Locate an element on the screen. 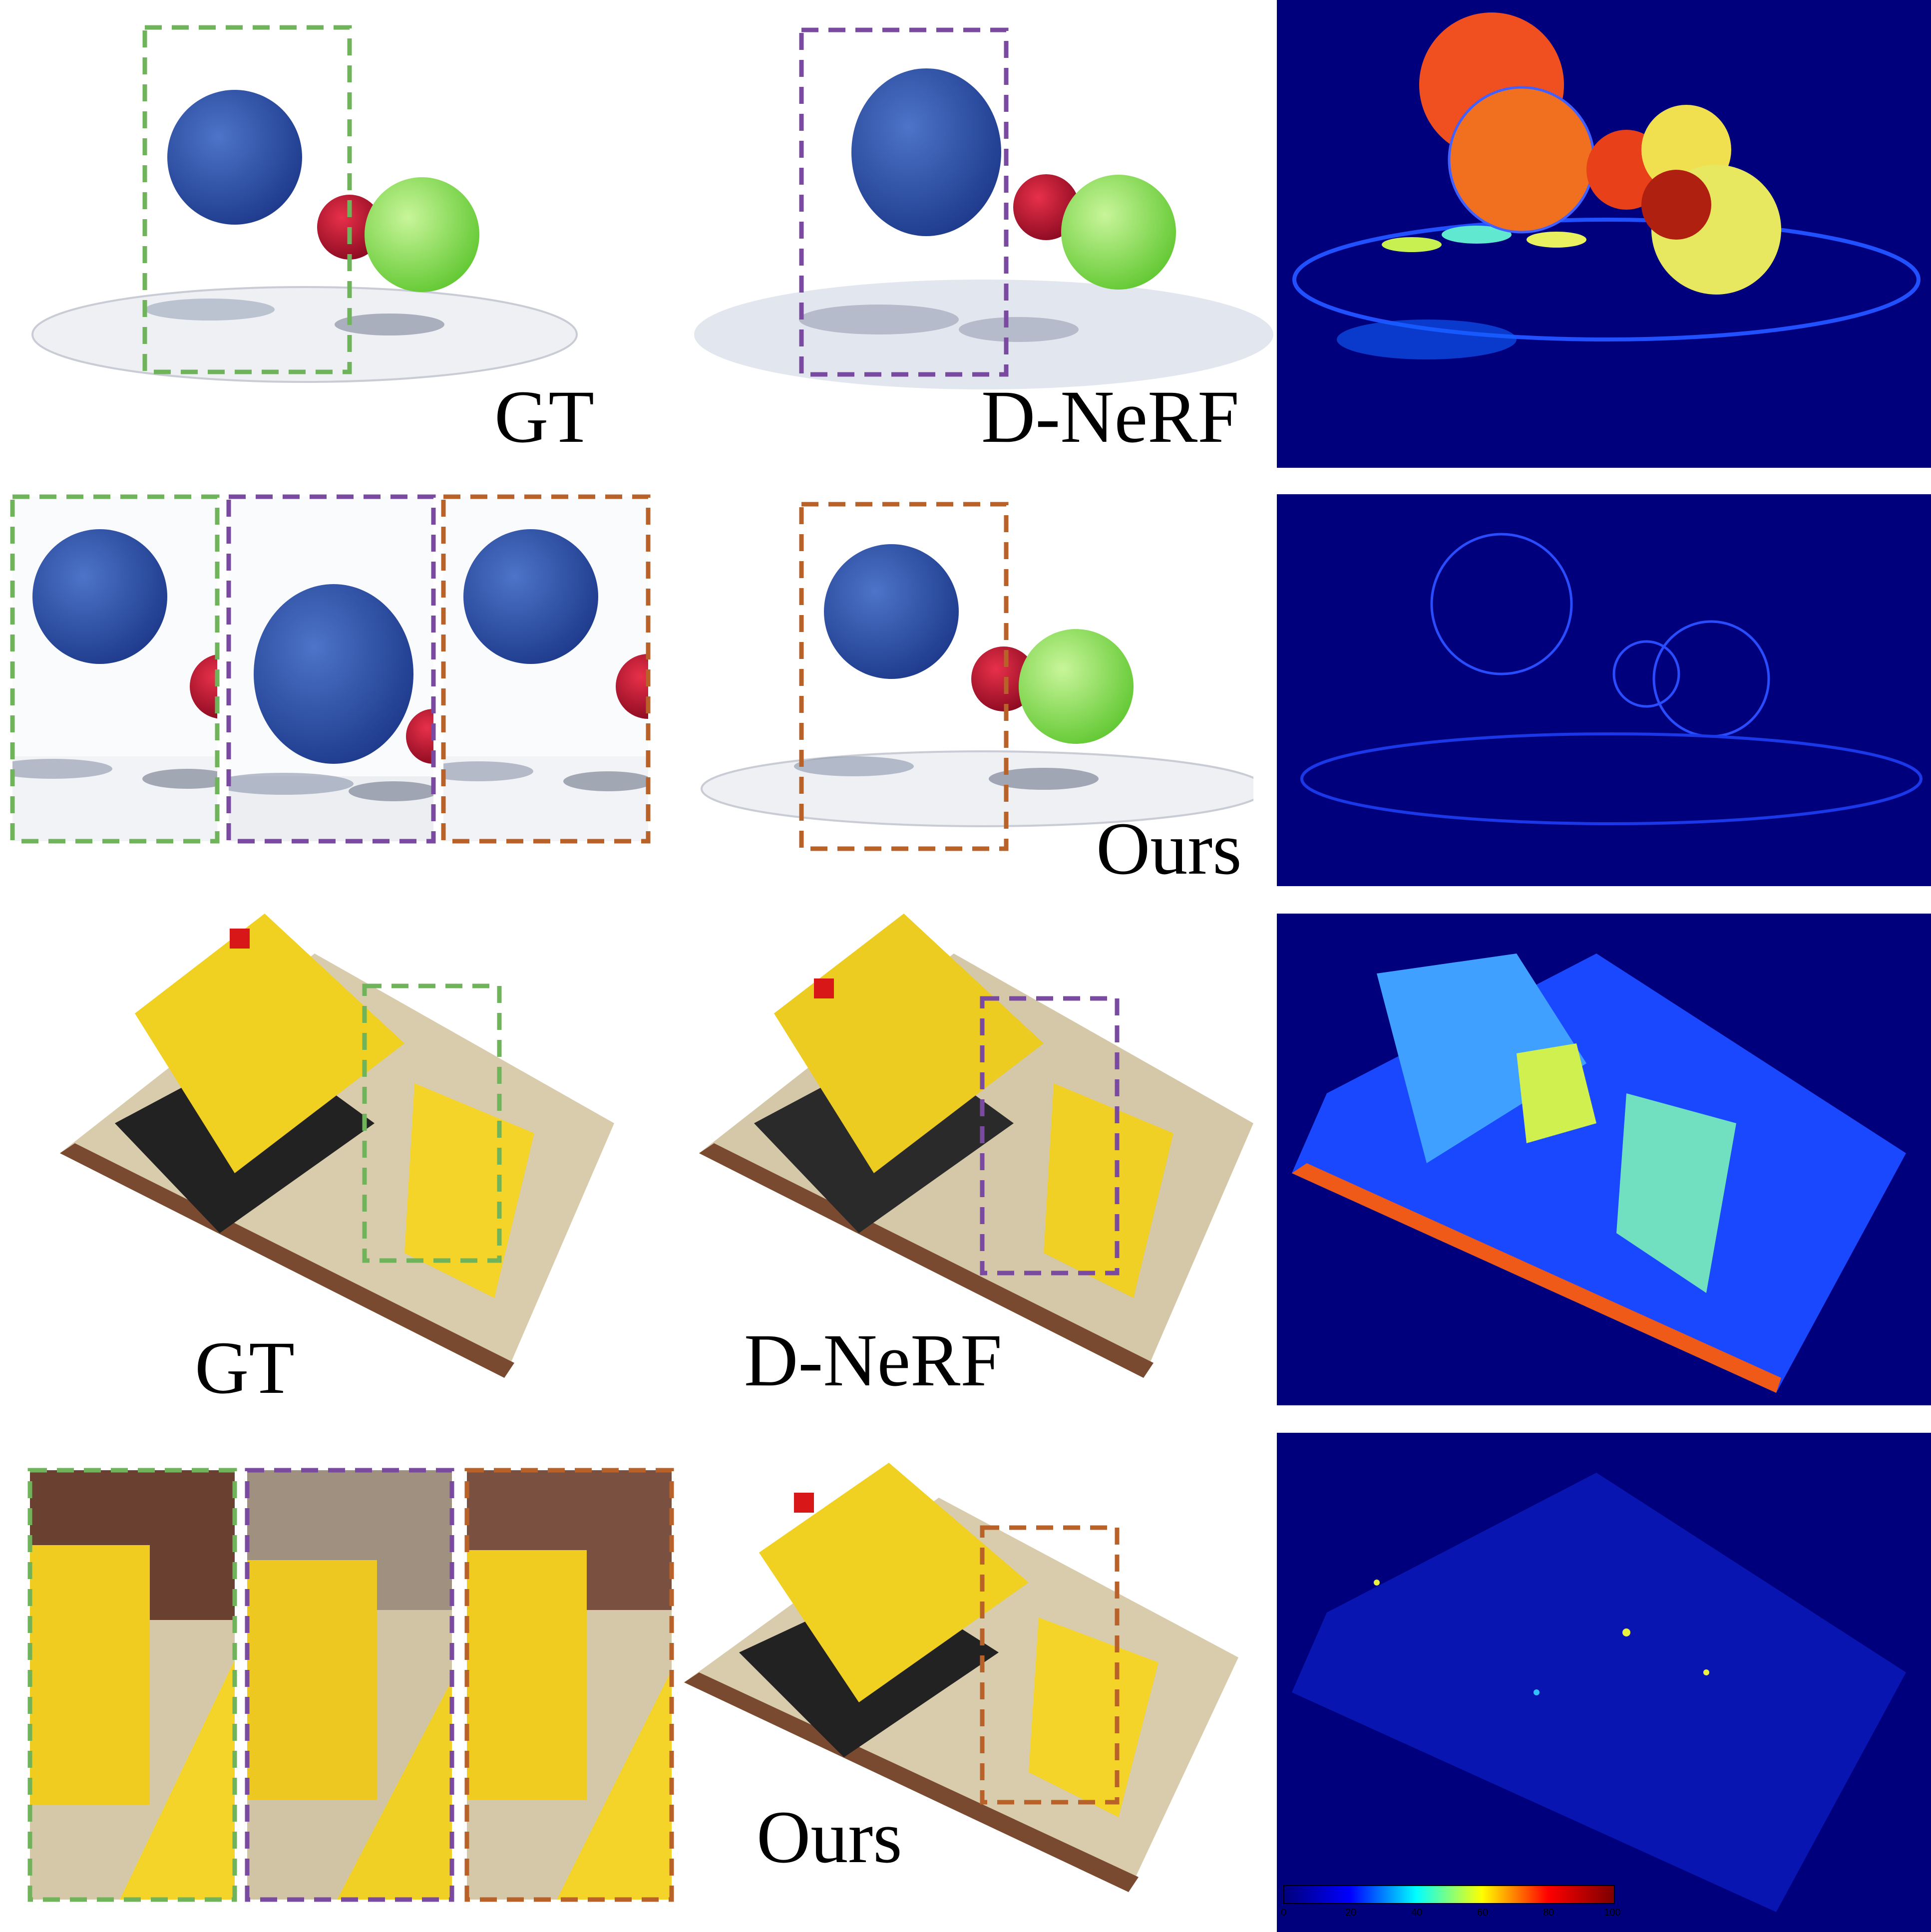 The image size is (1931, 1932). dnerf-label-top: D-NeRF is located at coordinates (1110, 416).